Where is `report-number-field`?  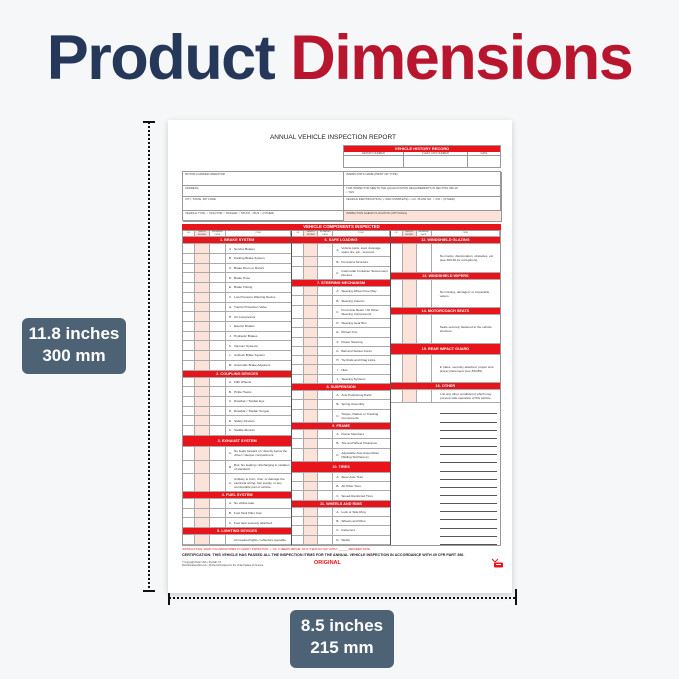
report-number-field is located at coordinates (374, 162).